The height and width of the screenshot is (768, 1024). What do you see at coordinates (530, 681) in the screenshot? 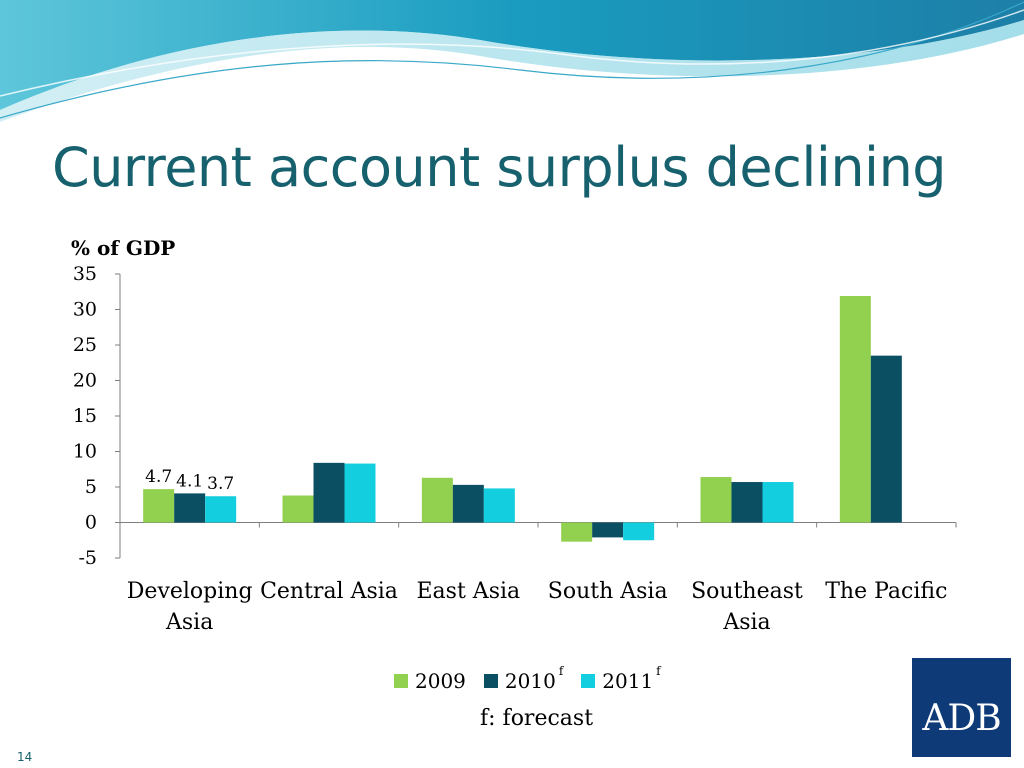
I see `legend-label-2010: 2010` at bounding box center [530, 681].